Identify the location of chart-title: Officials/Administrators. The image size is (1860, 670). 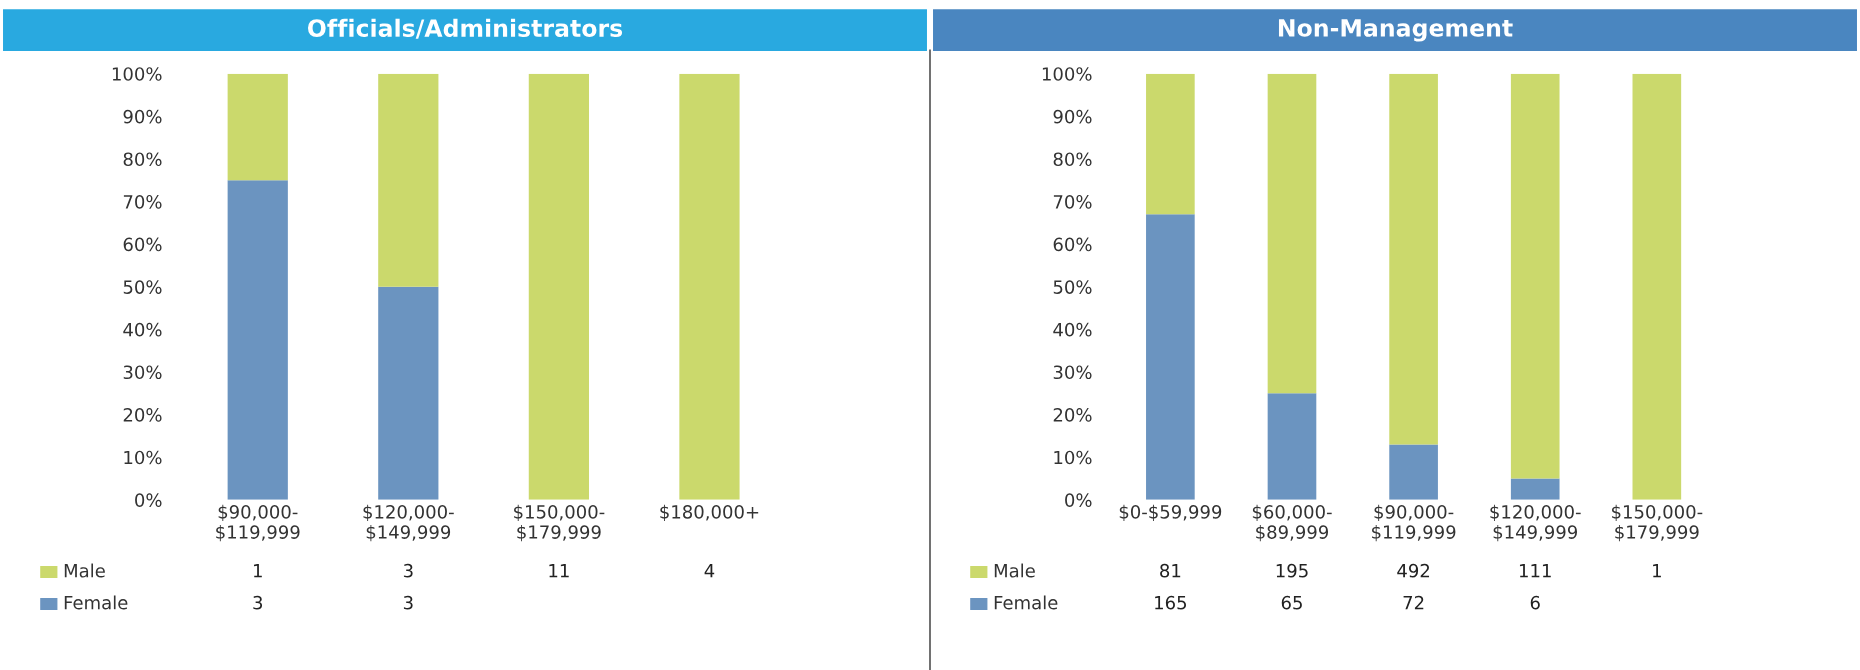
(465, 28).